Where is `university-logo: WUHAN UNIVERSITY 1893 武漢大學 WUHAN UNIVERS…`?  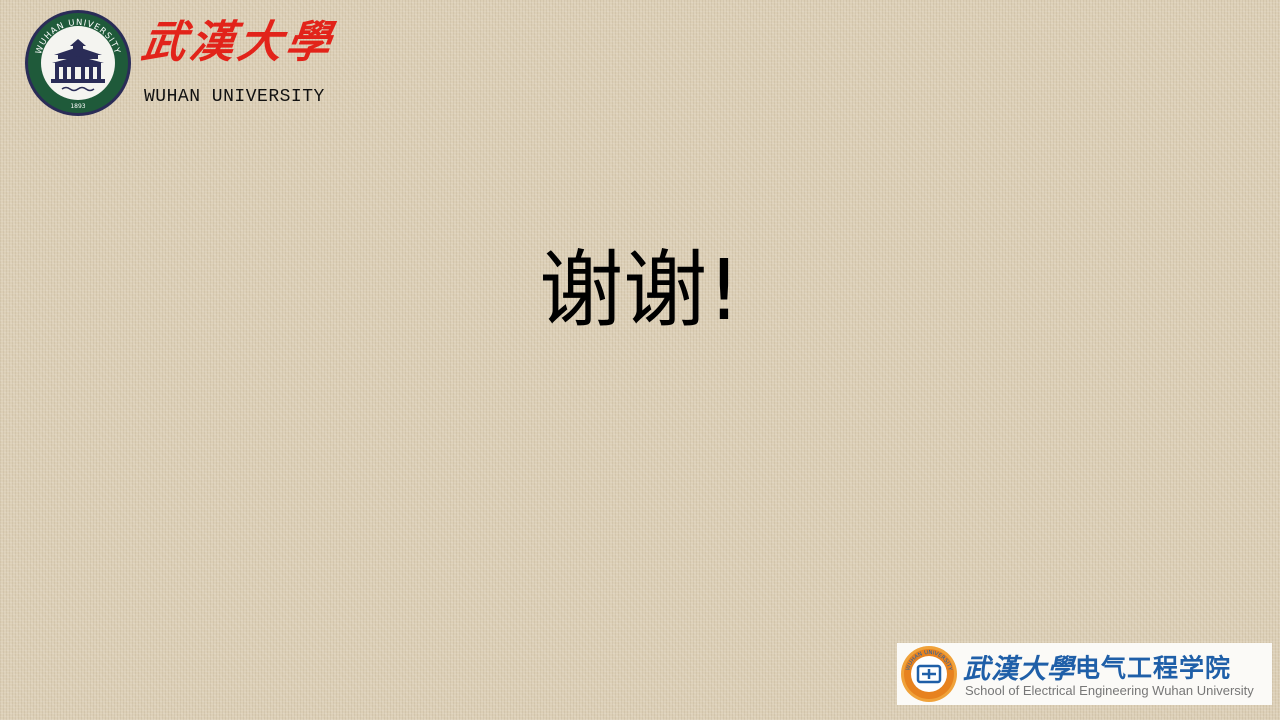
university-logo: WUHAN UNIVERSITY 1893 武漢大學 WUHAN UNIVERS… is located at coordinates (189, 64).